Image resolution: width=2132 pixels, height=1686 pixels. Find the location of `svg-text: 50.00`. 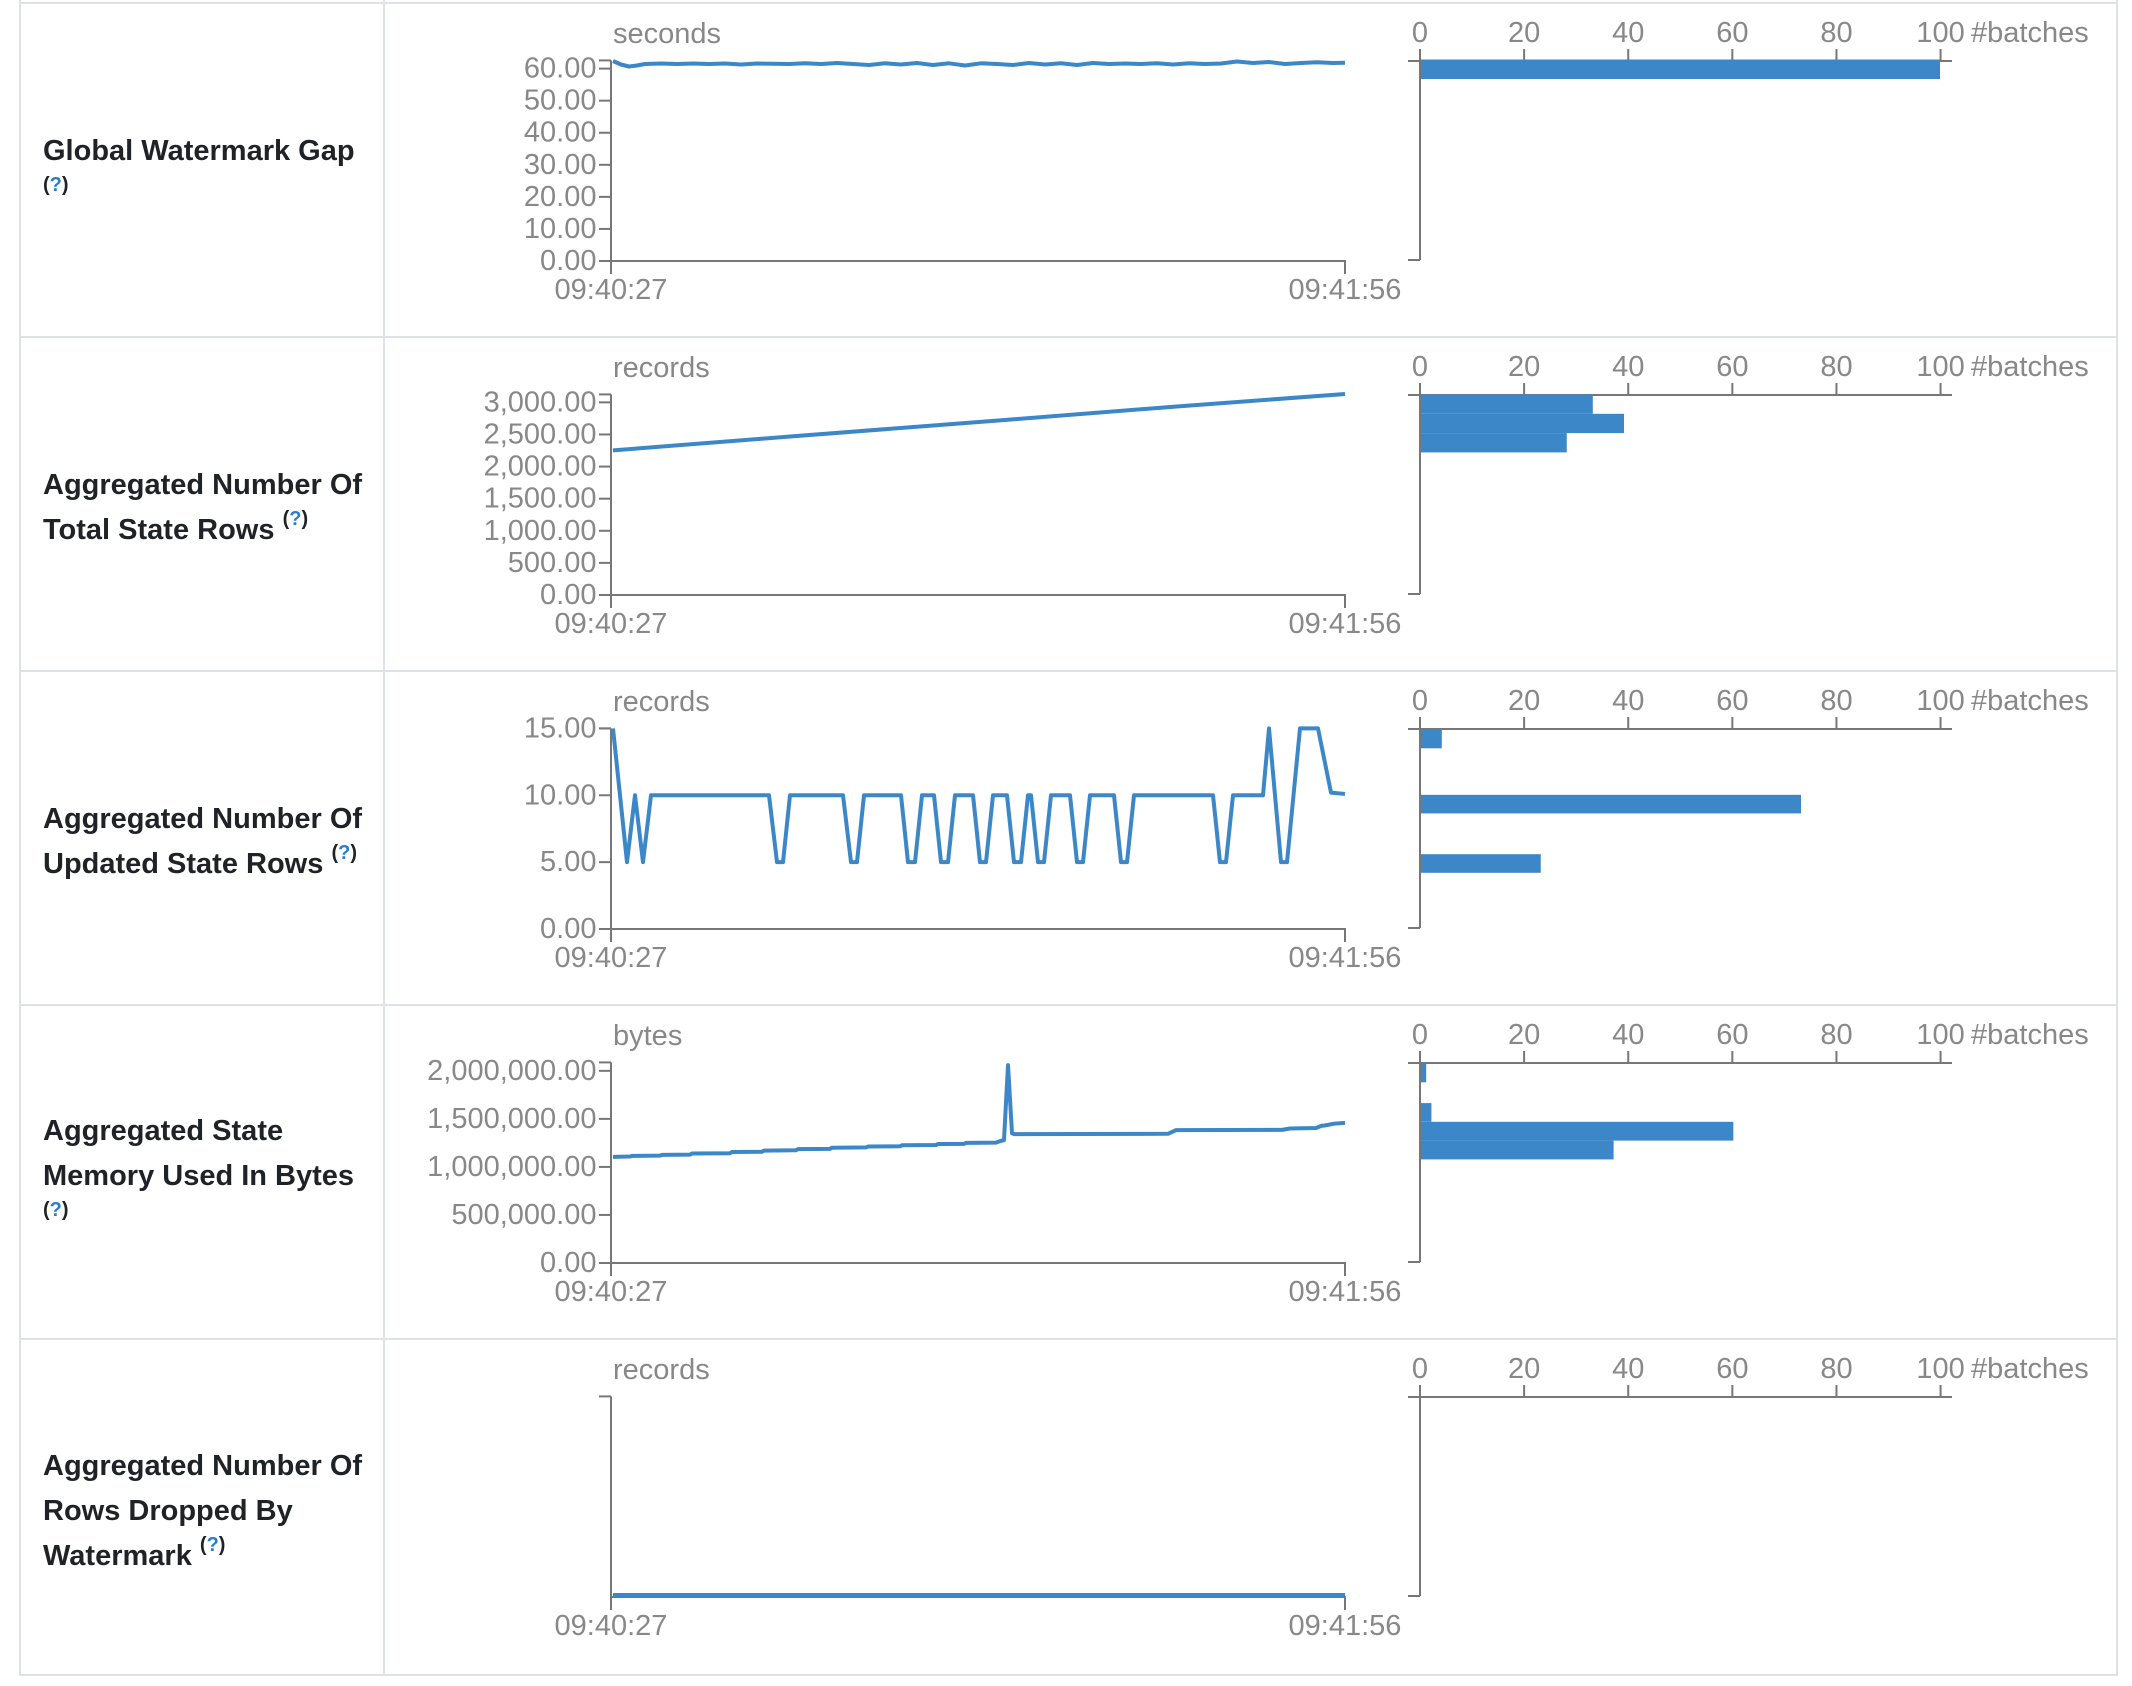

svg-text: 50.00 is located at coordinates (560, 101).